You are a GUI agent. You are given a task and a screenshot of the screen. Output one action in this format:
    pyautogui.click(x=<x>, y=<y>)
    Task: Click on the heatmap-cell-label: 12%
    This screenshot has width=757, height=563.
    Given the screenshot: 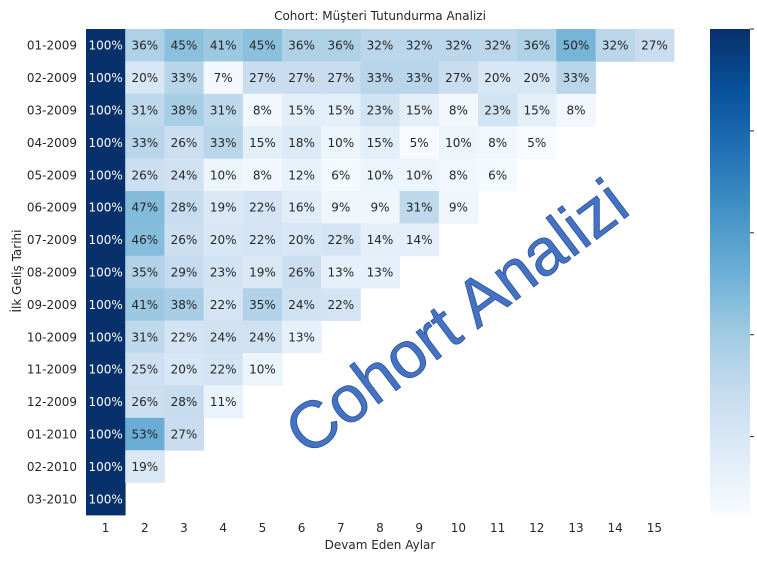 What is the action you would take?
    pyautogui.click(x=301, y=175)
    